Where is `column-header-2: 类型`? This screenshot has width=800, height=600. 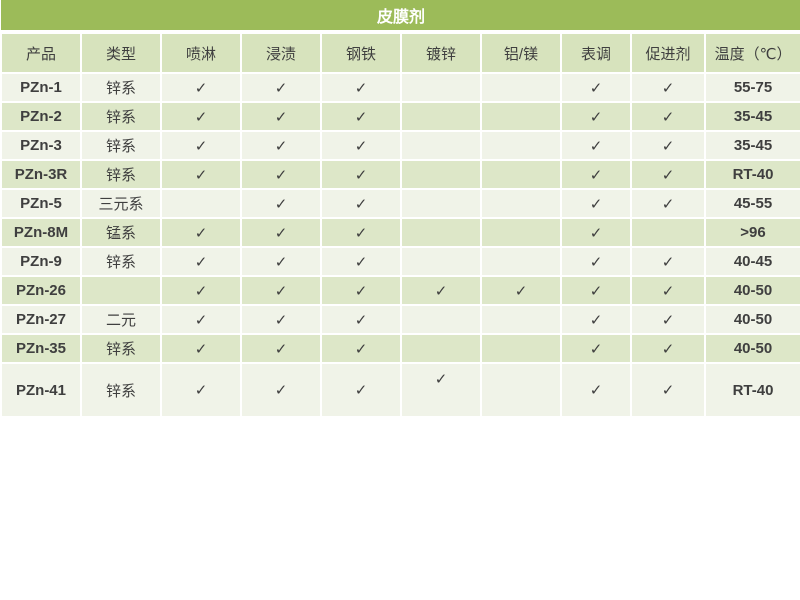 column-header-2: 类型 is located at coordinates (121, 52).